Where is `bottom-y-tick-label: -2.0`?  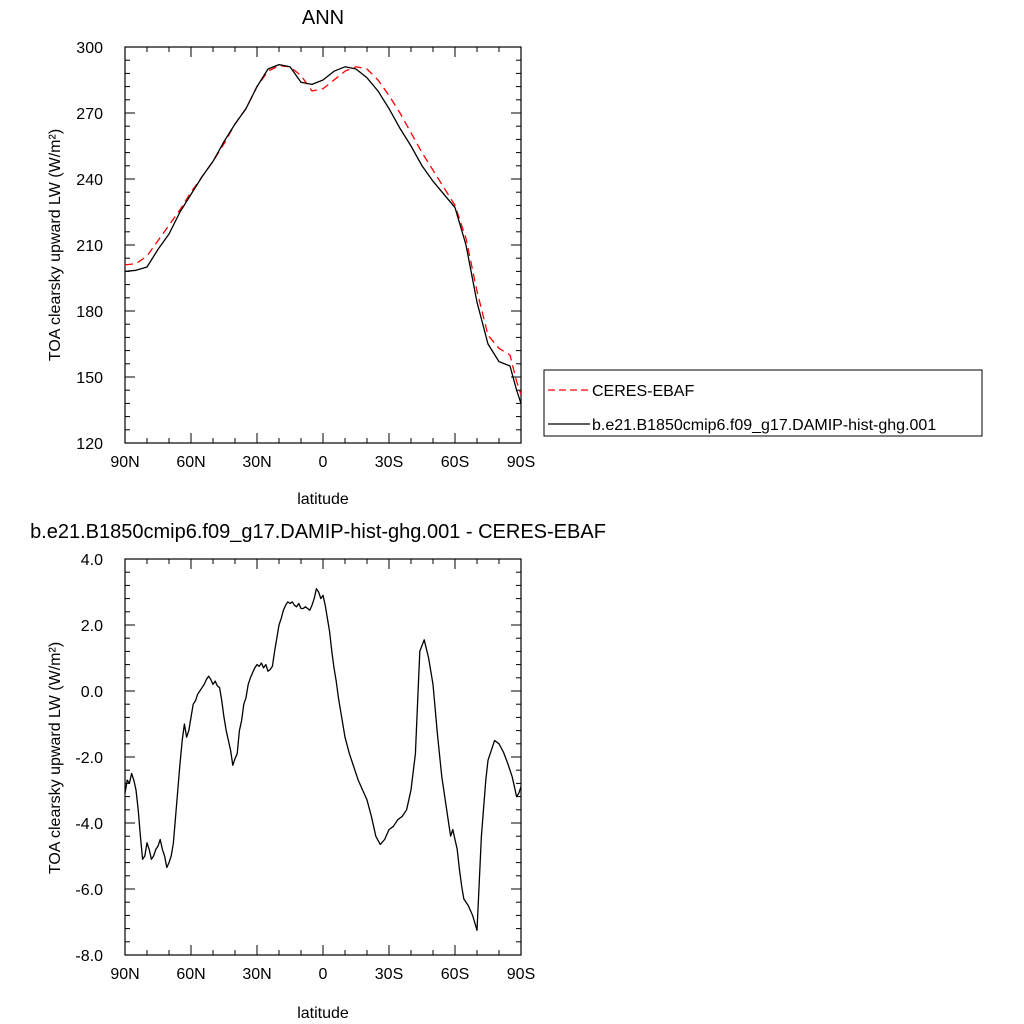
bottom-y-tick-label: -2.0 is located at coordinates (89, 758).